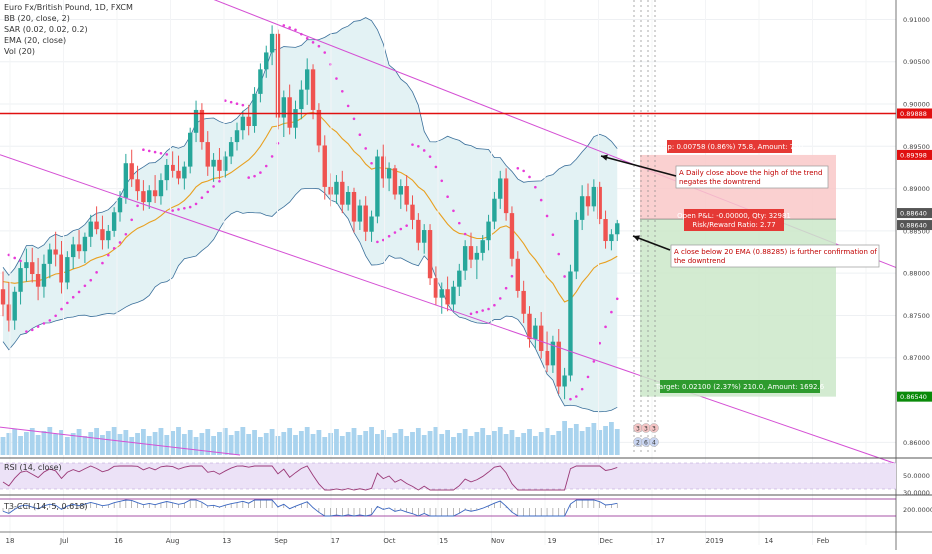 The width and height of the screenshot is (932, 554). Describe the element at coordinates (740, 386) in the screenshot. I see `target-label-bg` at that location.